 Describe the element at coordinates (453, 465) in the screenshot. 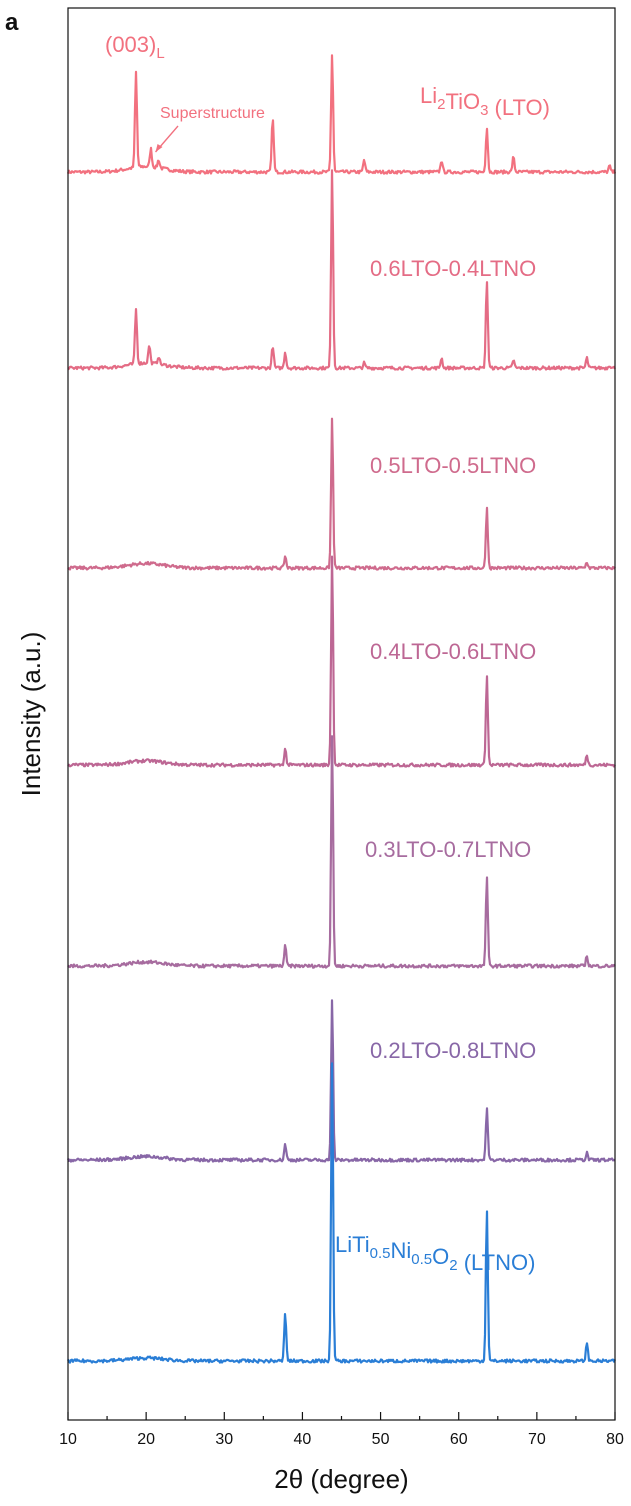

I see `series-label-2: 0.5LTO-0.5LTNO` at that location.